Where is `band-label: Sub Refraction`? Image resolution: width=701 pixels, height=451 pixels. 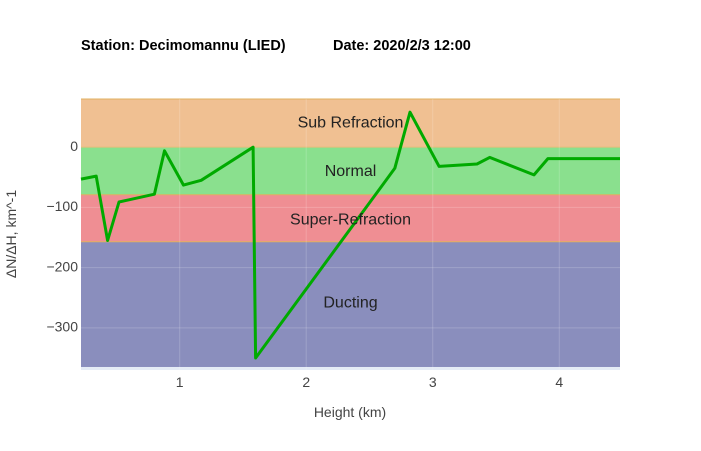
band-label: Sub Refraction is located at coordinates (351, 122).